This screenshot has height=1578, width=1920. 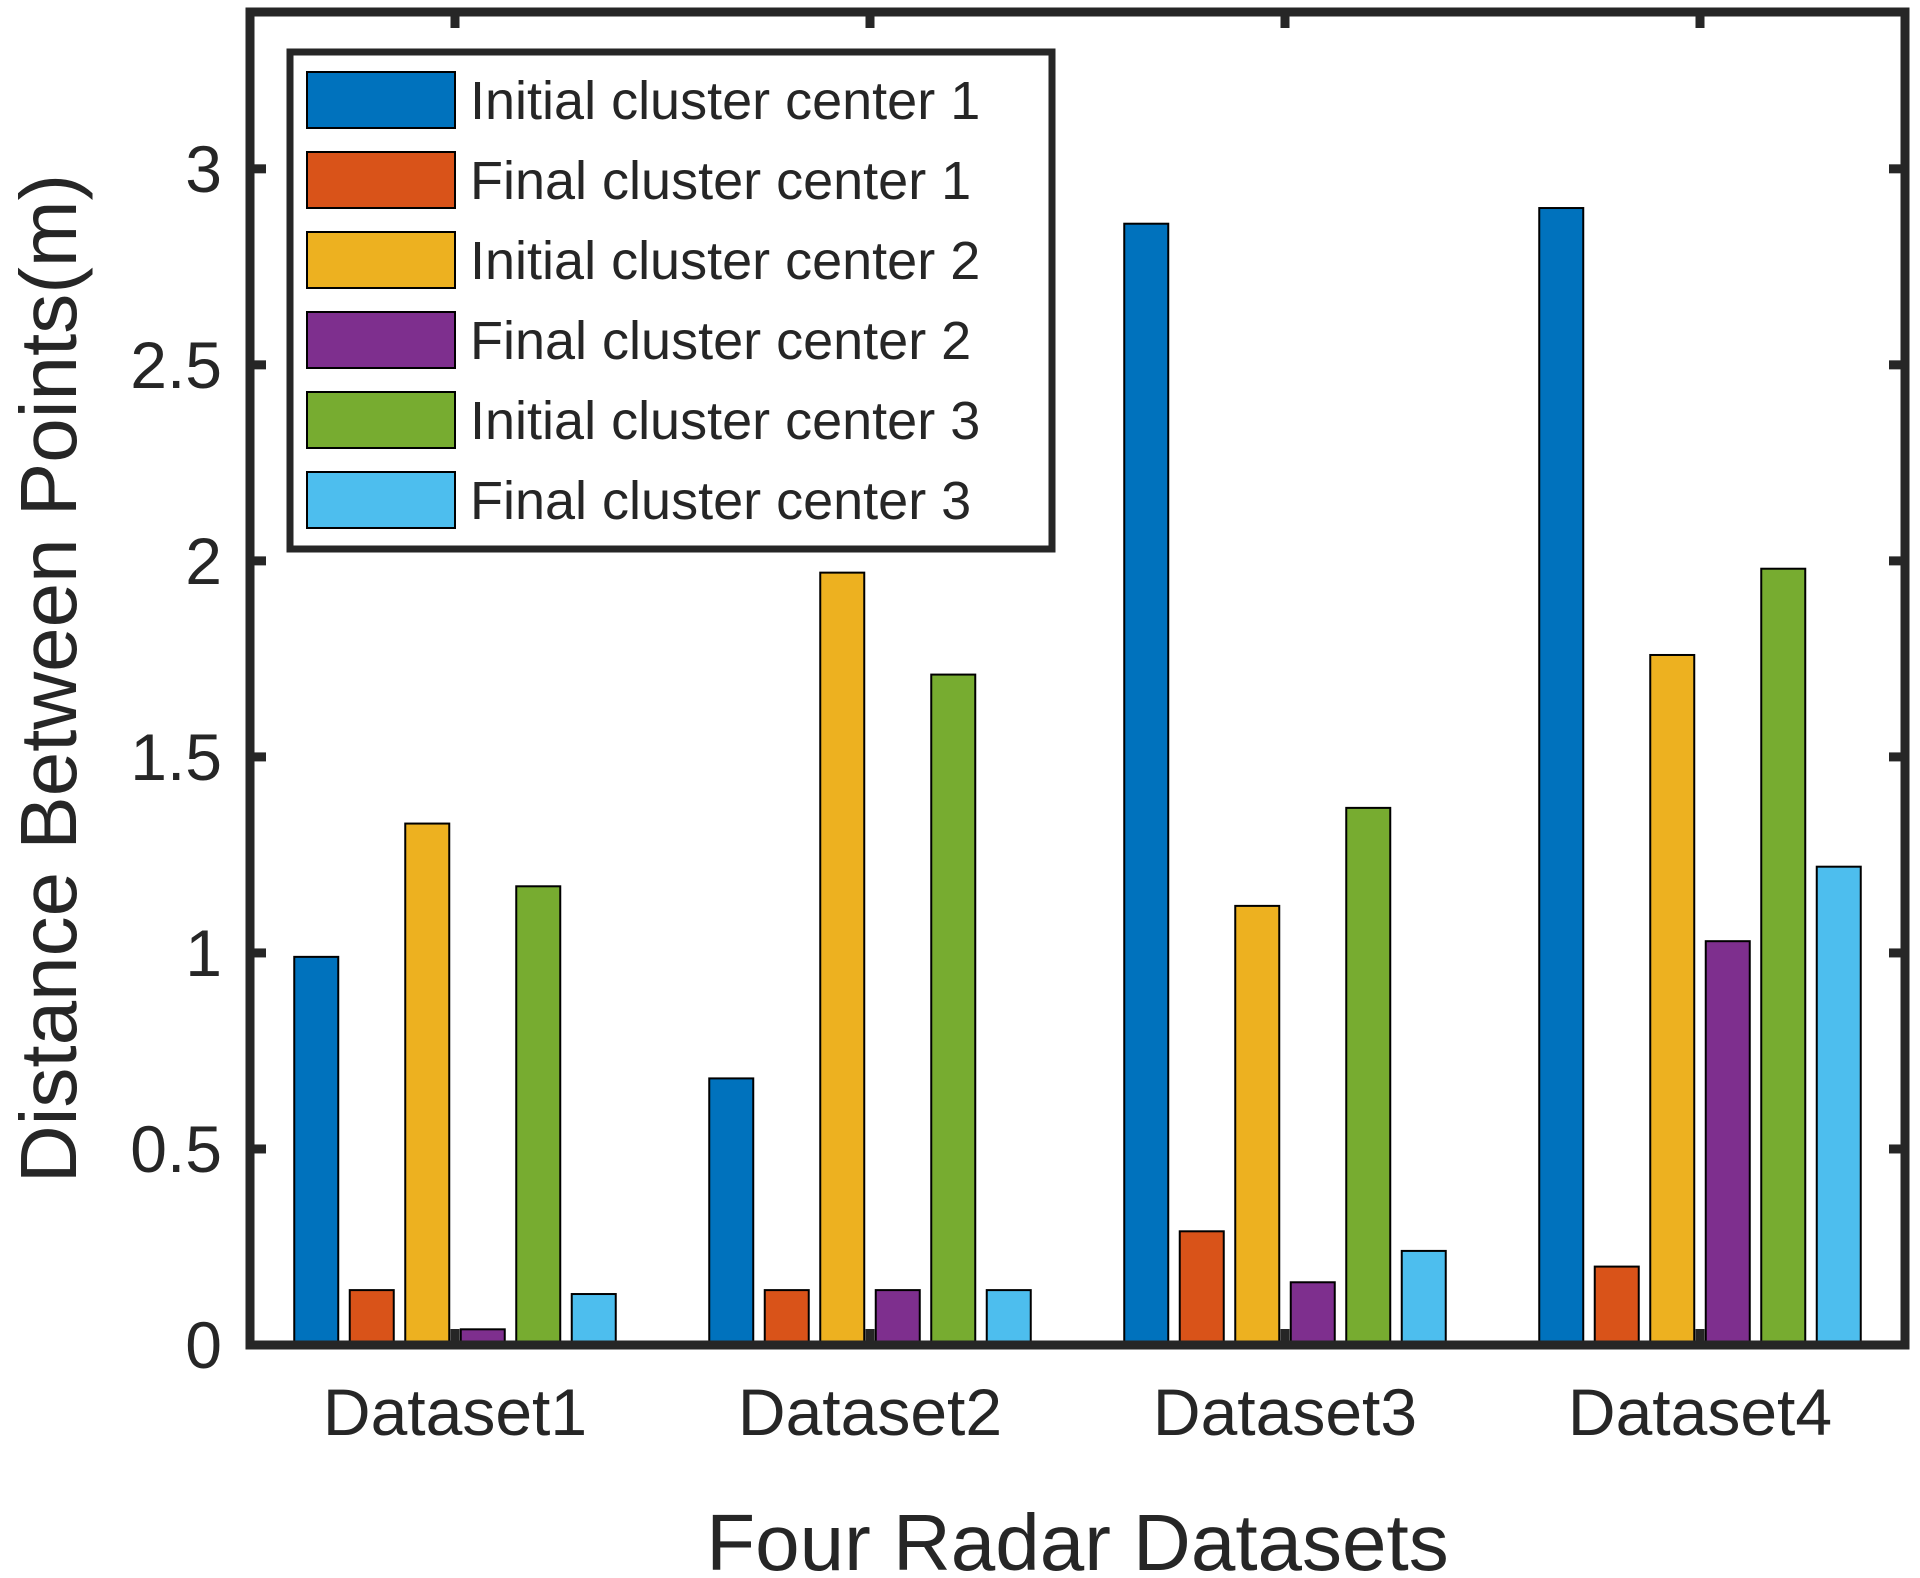 What do you see at coordinates (720, 501) in the screenshot?
I see `legend-label-series-6: Final cluster center 3` at bounding box center [720, 501].